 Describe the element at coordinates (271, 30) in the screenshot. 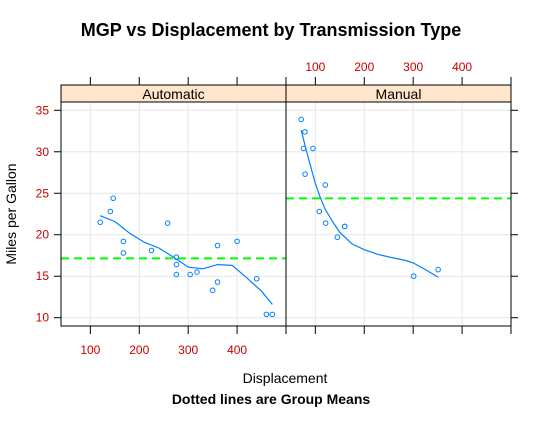

I see `chart-title: MGP vs Displacement by Transmission Type` at that location.